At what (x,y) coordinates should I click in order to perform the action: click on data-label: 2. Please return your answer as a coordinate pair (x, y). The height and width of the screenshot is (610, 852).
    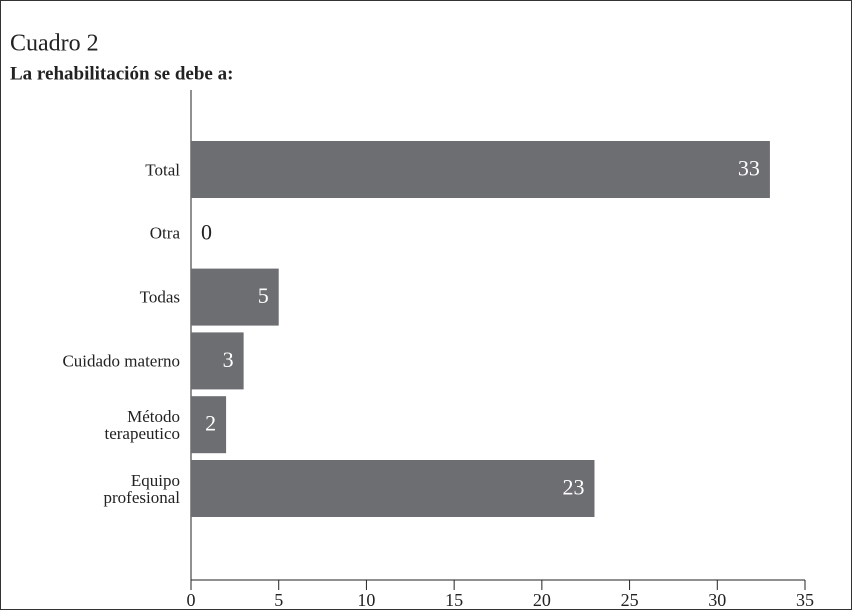
    Looking at the image, I should click on (210, 423).